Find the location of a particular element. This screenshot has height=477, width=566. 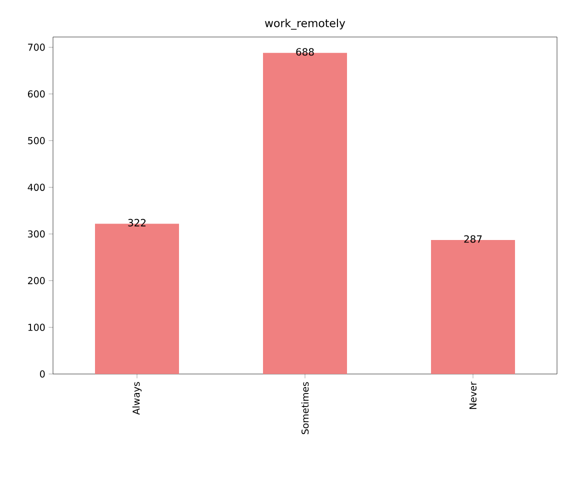

y-tick-label: 300 is located at coordinates (36, 234).